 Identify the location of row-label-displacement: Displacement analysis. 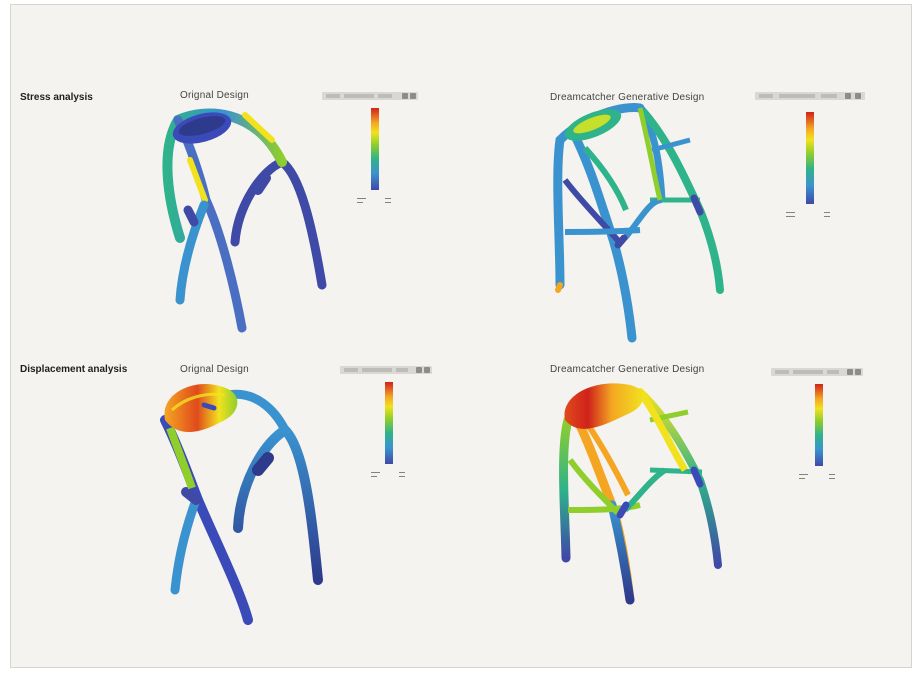
(74, 369).